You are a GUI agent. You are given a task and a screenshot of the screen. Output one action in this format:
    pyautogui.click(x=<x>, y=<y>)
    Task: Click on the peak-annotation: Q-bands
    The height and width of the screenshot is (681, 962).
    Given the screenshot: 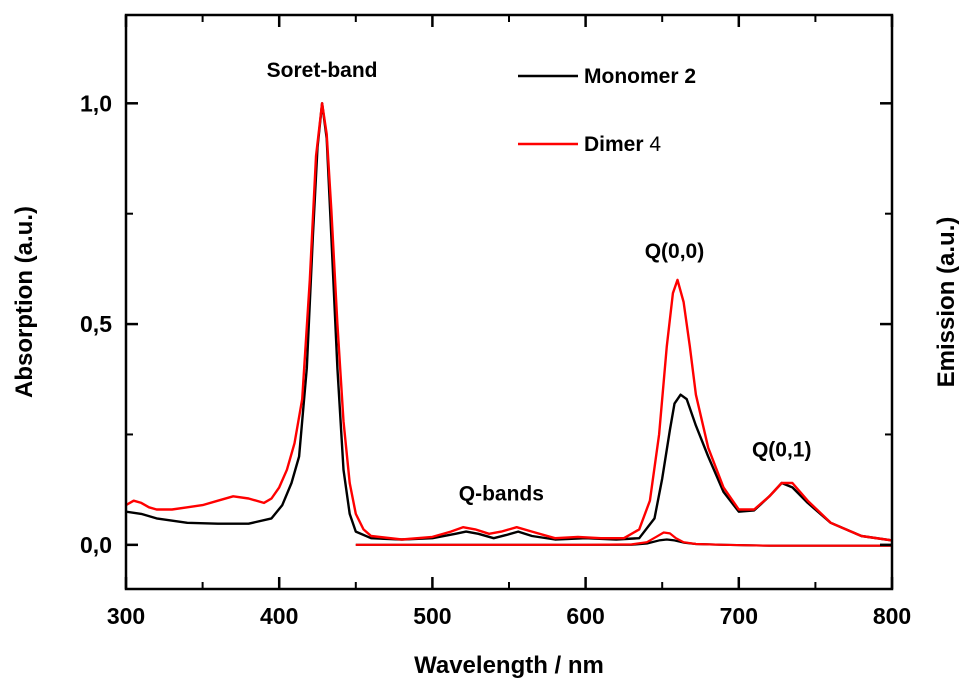 What is the action you would take?
    pyautogui.click(x=501, y=494)
    